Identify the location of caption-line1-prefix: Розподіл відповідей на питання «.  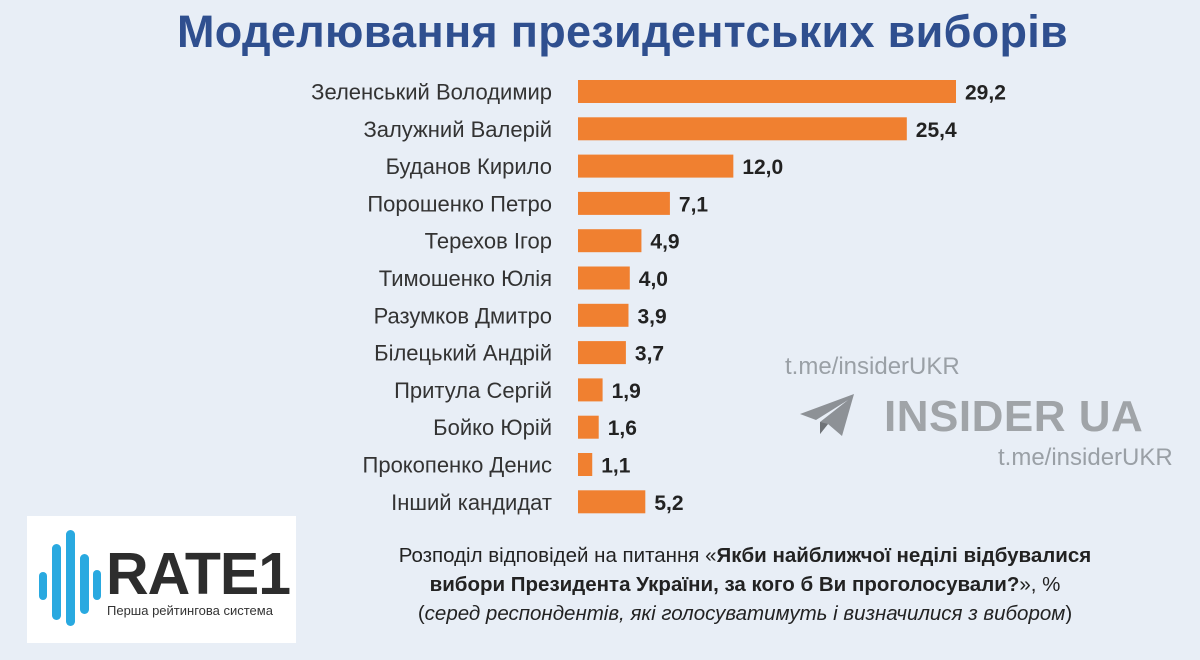
(557, 555).